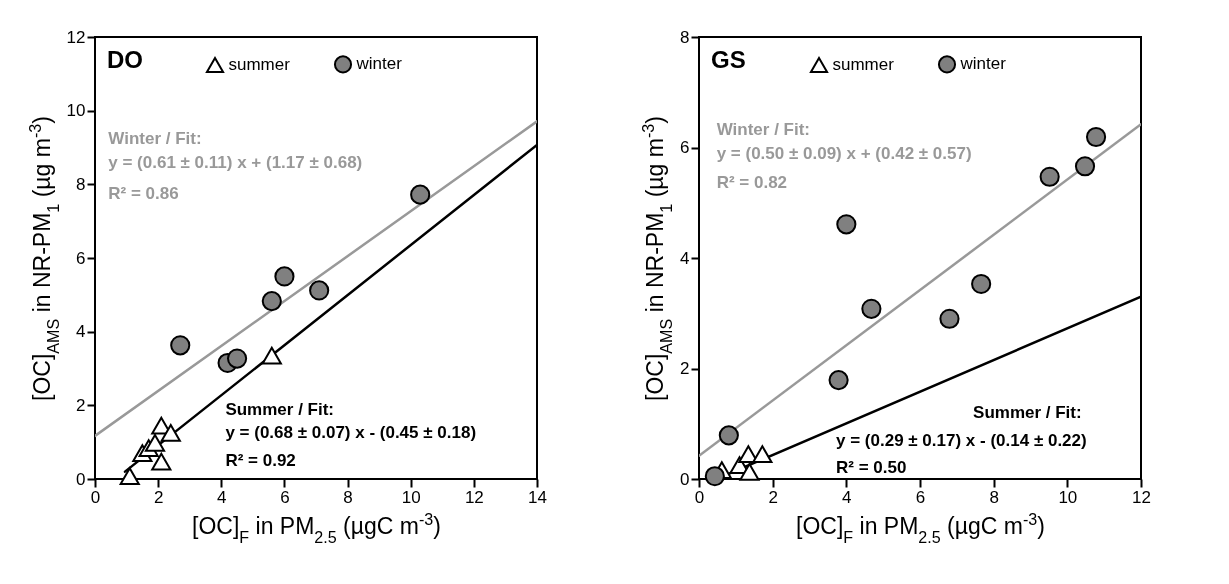 This screenshot has width=1229, height=584. Describe the element at coordinates (76, 37) in the screenshot. I see `y-tick-label: 12` at that location.